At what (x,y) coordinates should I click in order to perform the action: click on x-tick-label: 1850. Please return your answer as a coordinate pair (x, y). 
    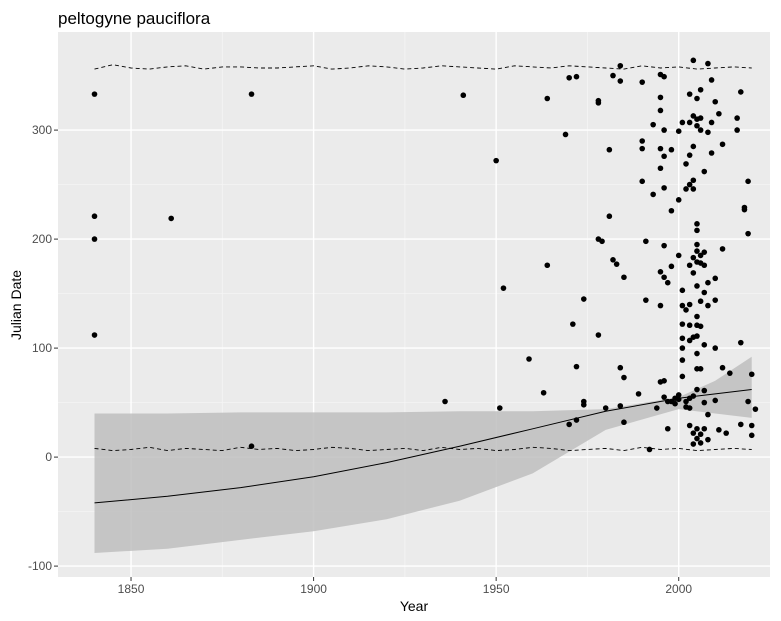
    Looking at the image, I should click on (131, 589).